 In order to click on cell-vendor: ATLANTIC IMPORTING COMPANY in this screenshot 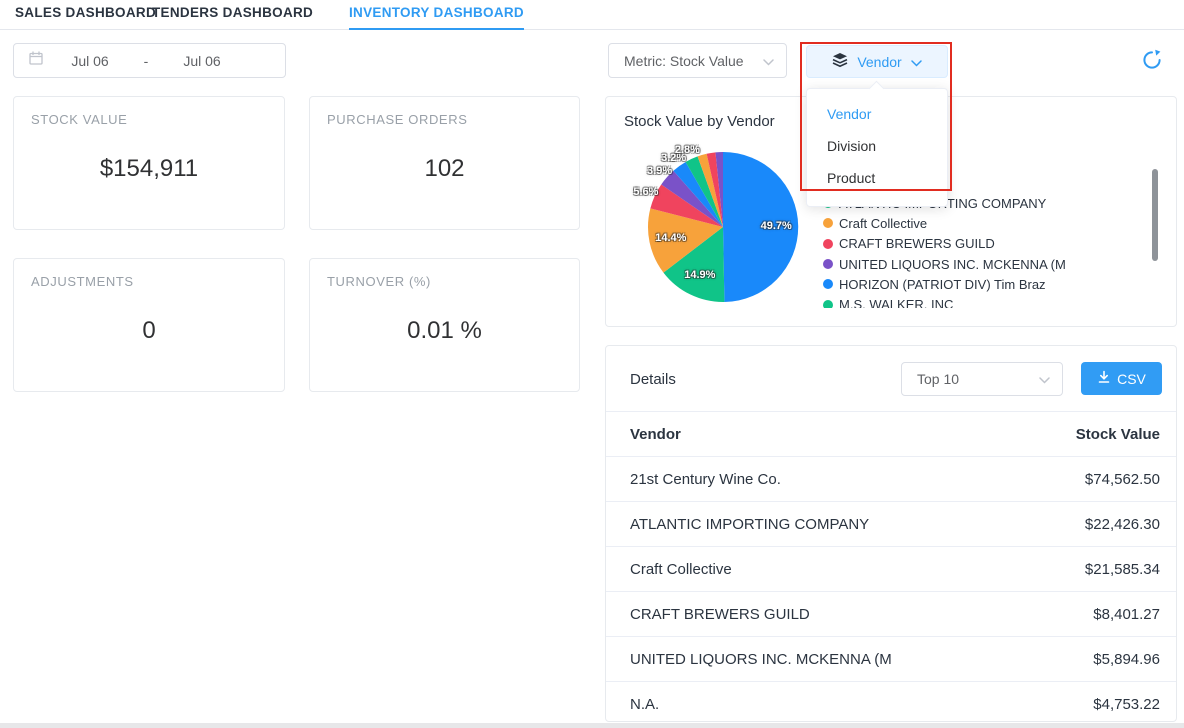, I will do `click(750, 524)`.